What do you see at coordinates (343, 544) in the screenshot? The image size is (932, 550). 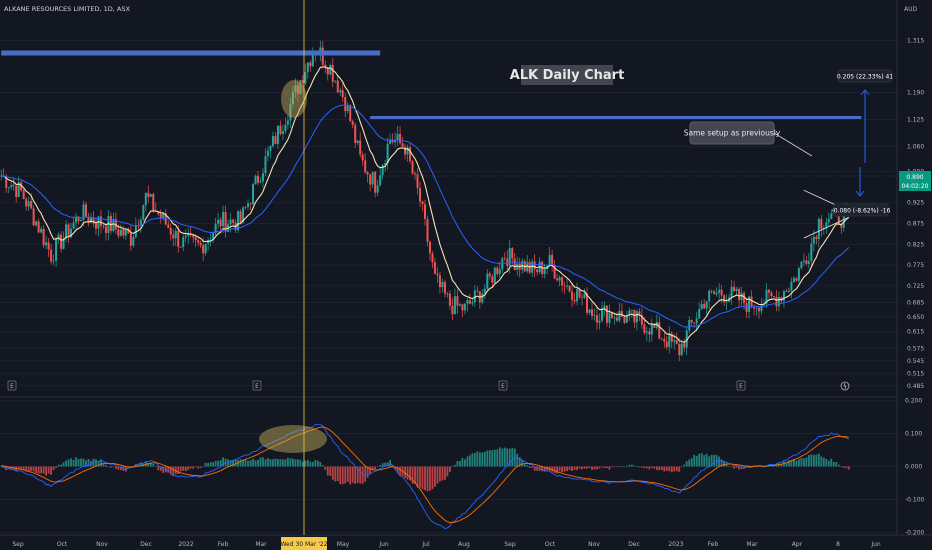 I see `time-tick-label: May` at bounding box center [343, 544].